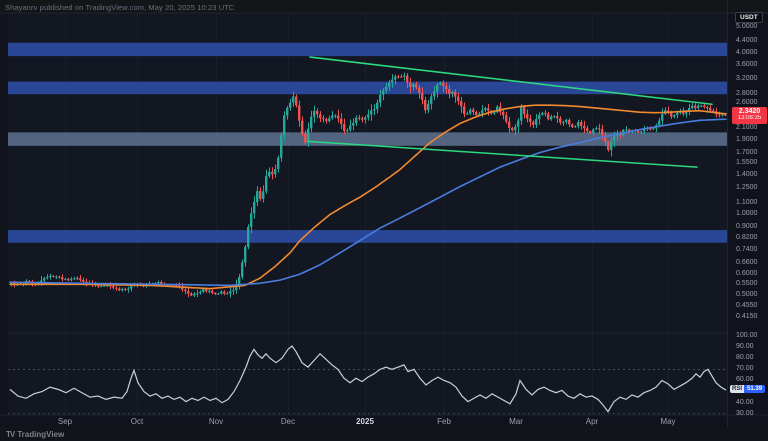 The image size is (768, 441). Describe the element at coordinates (384, 434) in the screenshot. I see `bottom-bar: TV TradingView` at that location.